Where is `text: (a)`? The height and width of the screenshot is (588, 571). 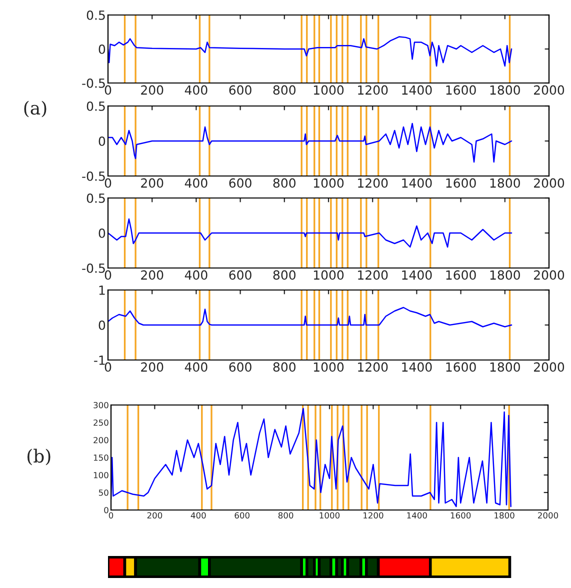 text: (a) is located at coordinates (35, 109).